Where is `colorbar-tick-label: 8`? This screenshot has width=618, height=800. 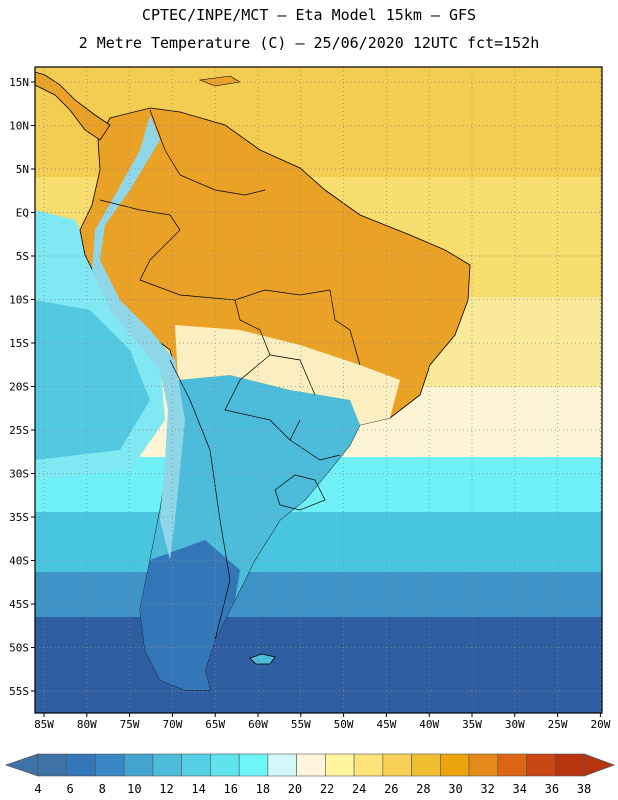
colorbar-tick-label: 8 is located at coordinates (102, 789).